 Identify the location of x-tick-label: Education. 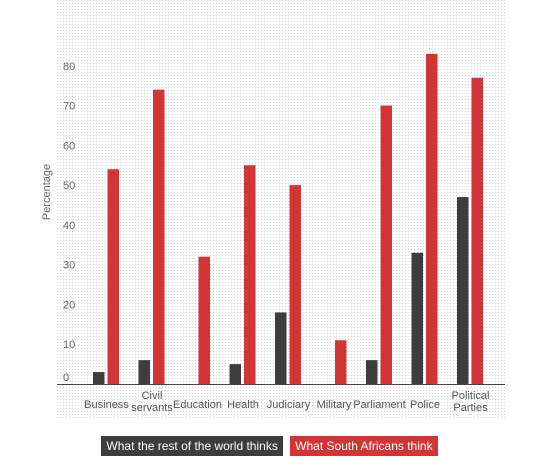
(197, 405).